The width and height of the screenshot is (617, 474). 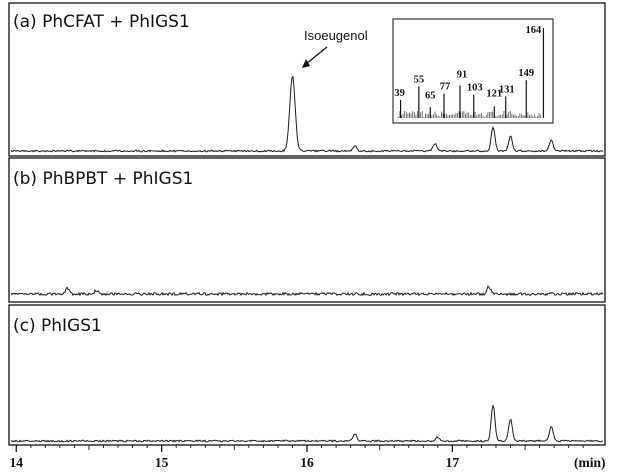 I want to click on isoeugenol-arrow-head, so click(x=306, y=63).